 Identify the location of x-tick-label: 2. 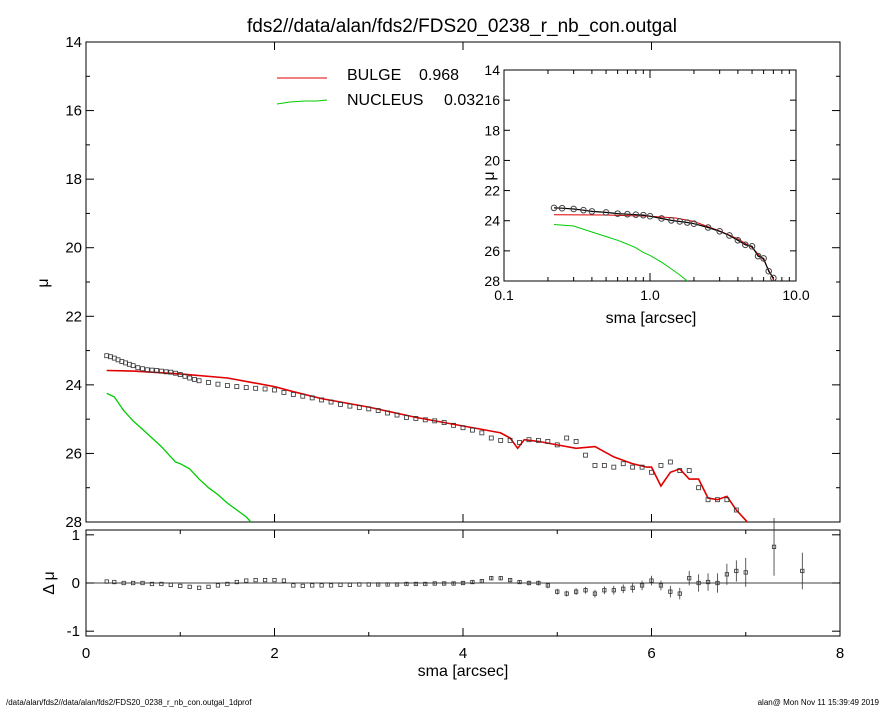
(274, 653).